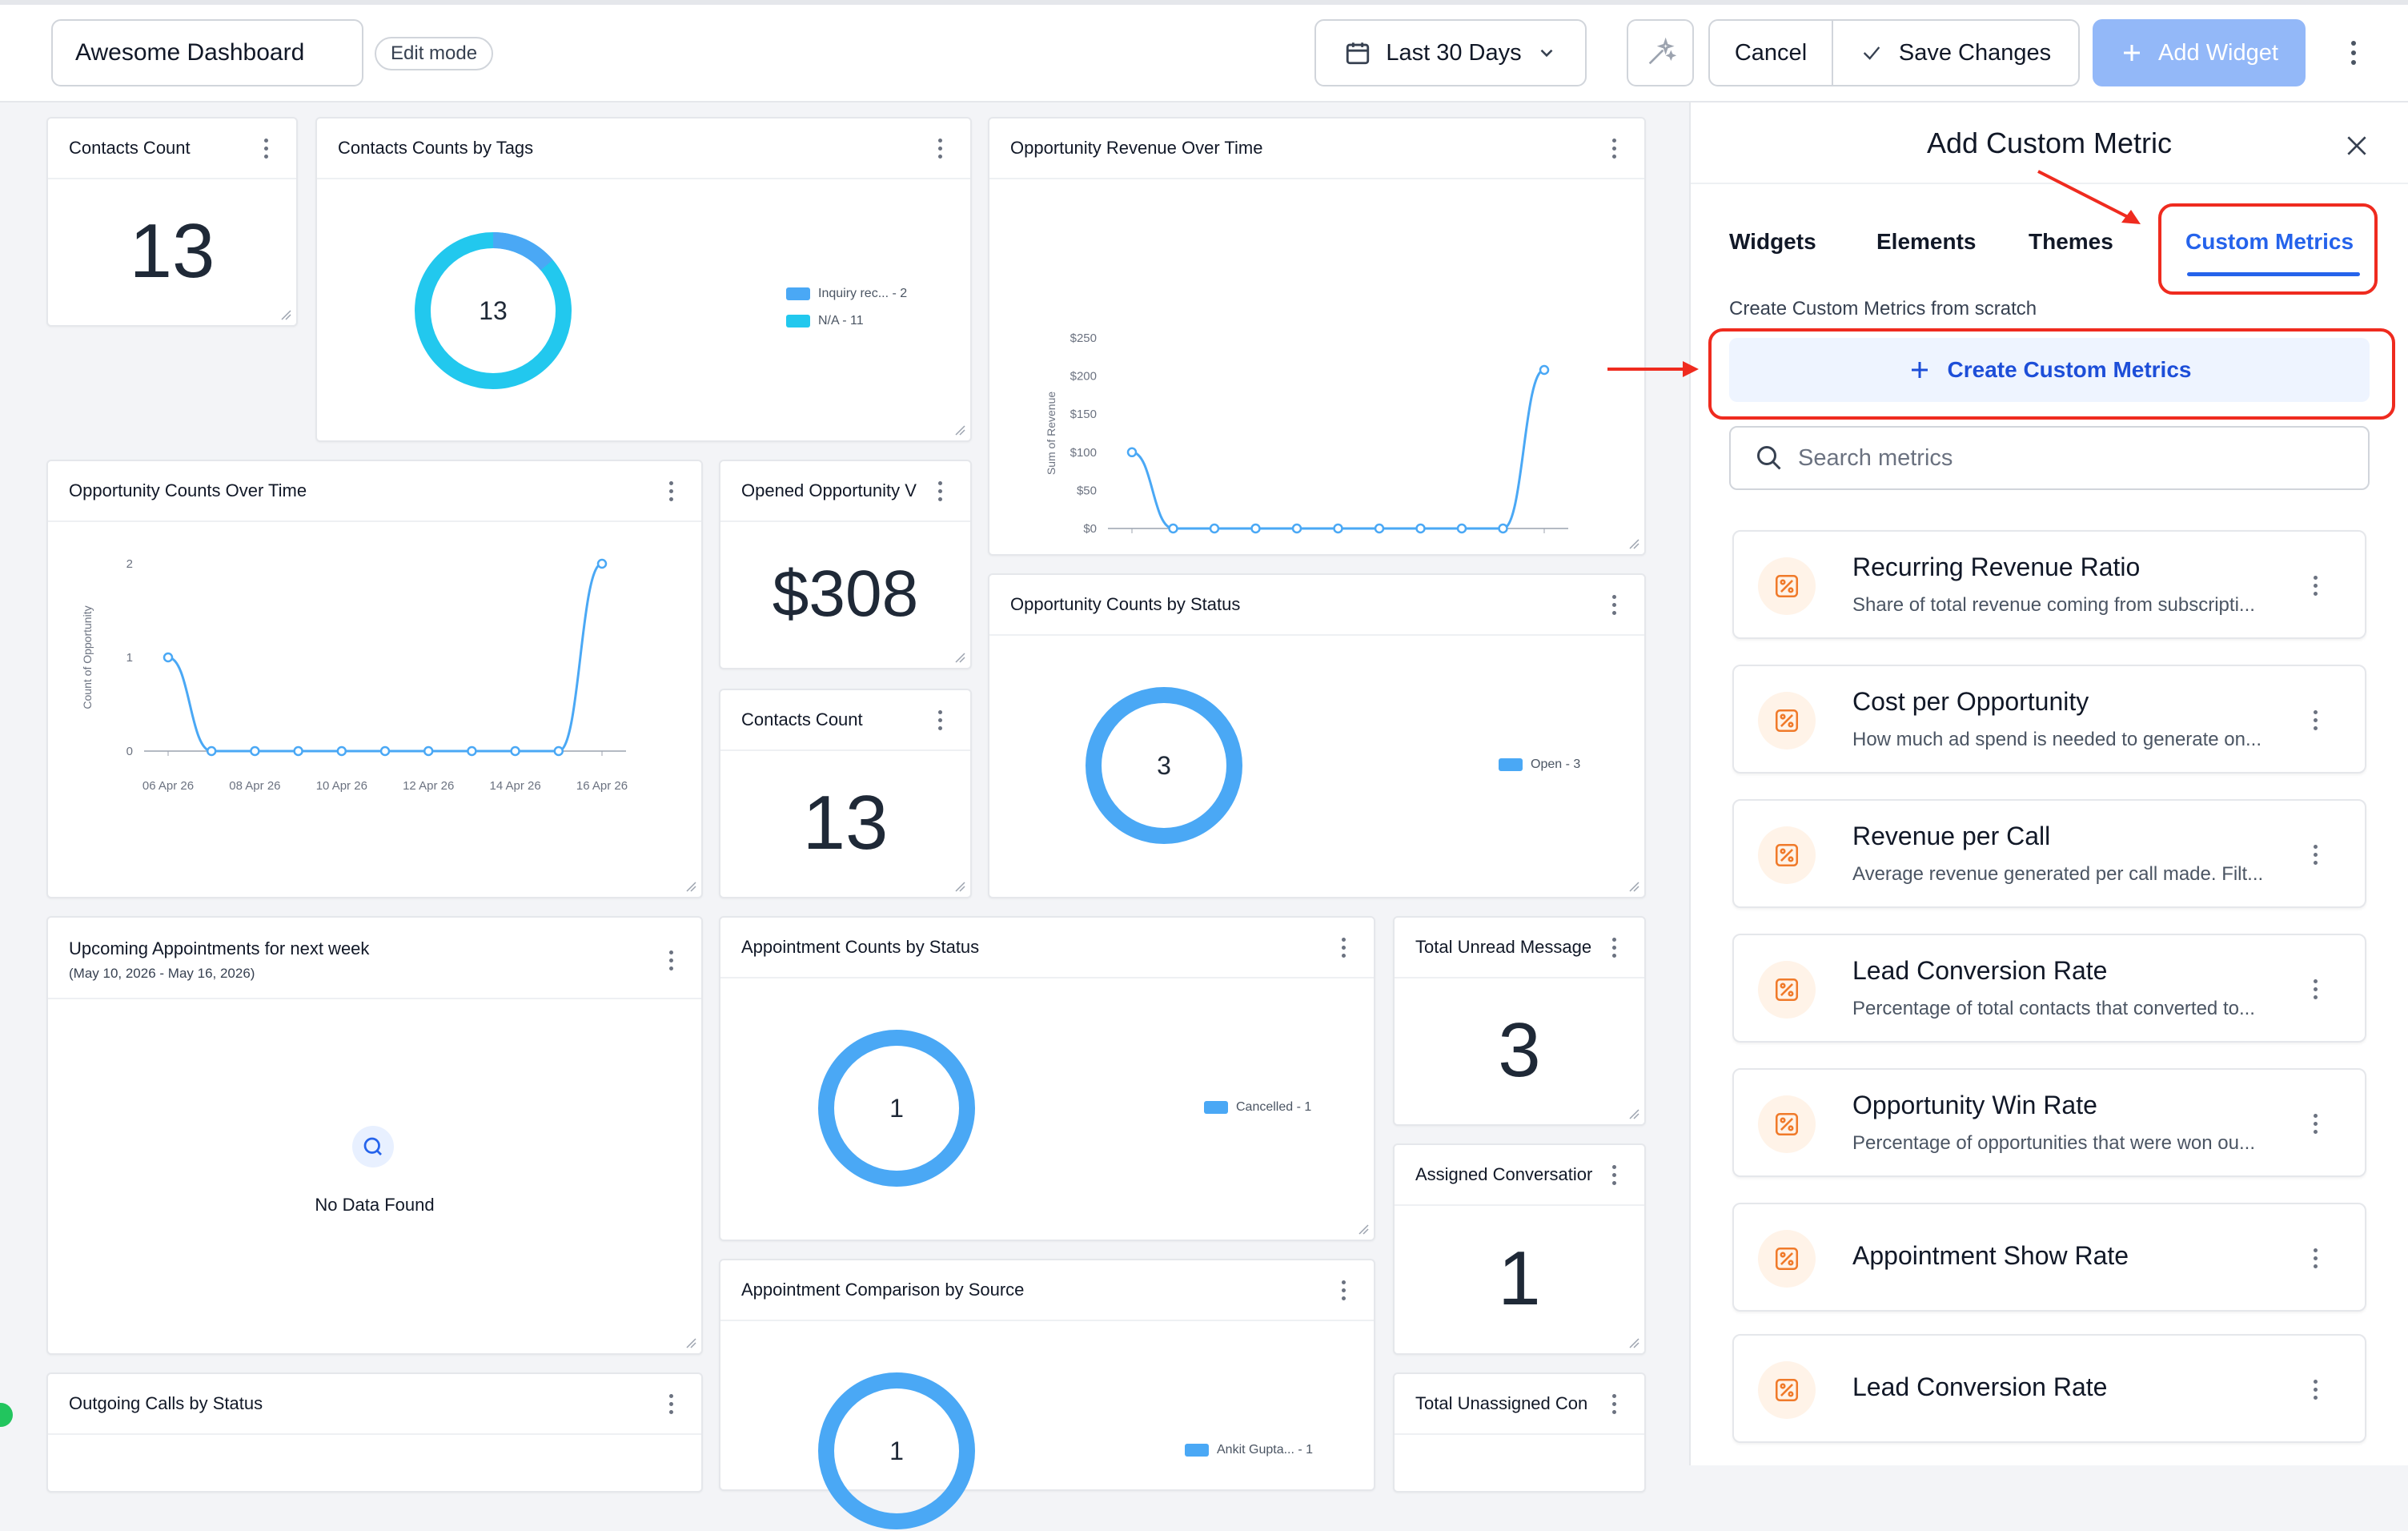 This screenshot has height=1531, width=2408. I want to click on widget-title: Contacts Count, so click(130, 148).